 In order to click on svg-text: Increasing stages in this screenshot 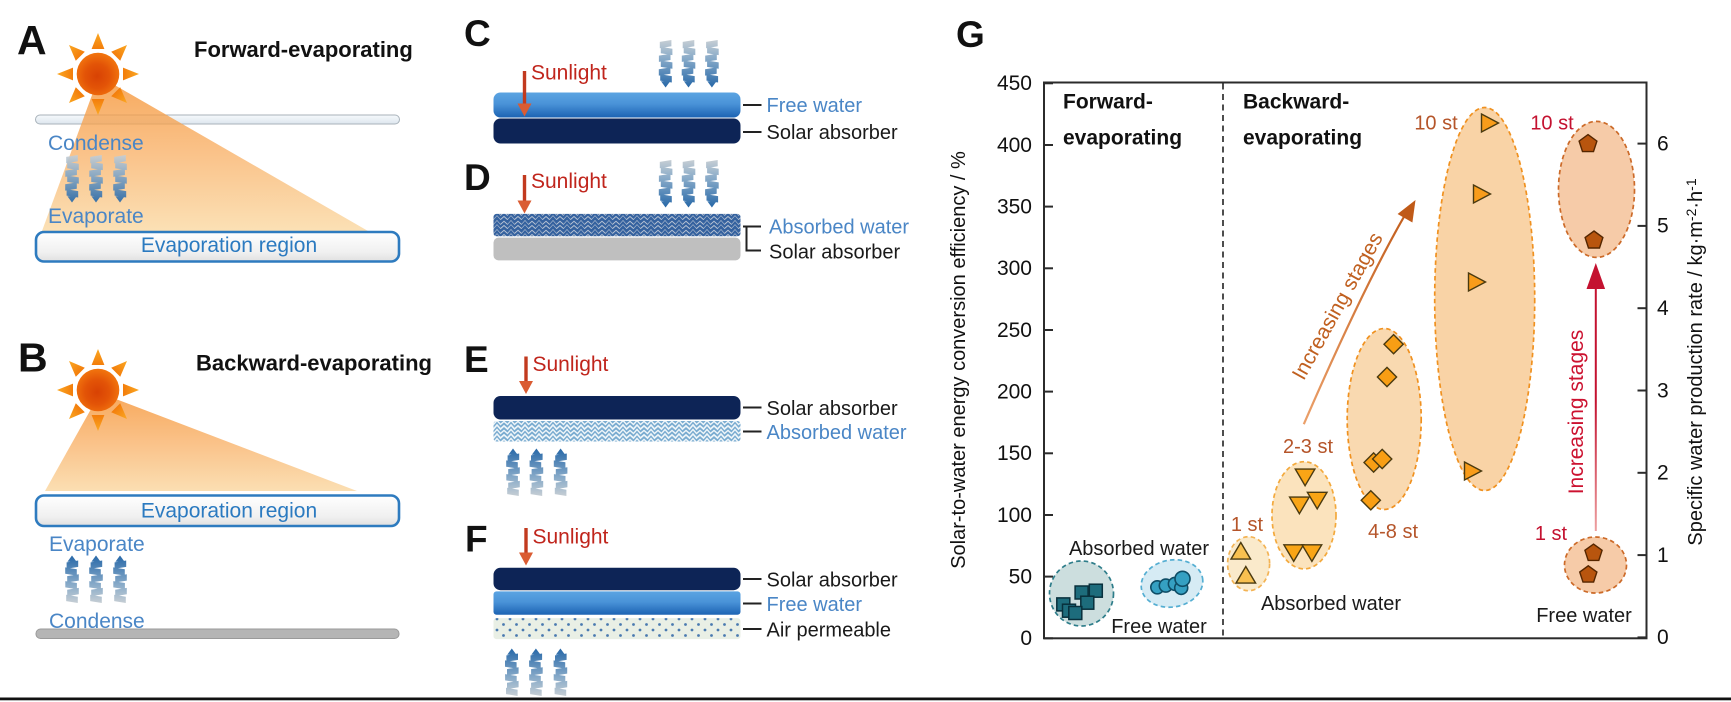, I will do `click(1576, 412)`.